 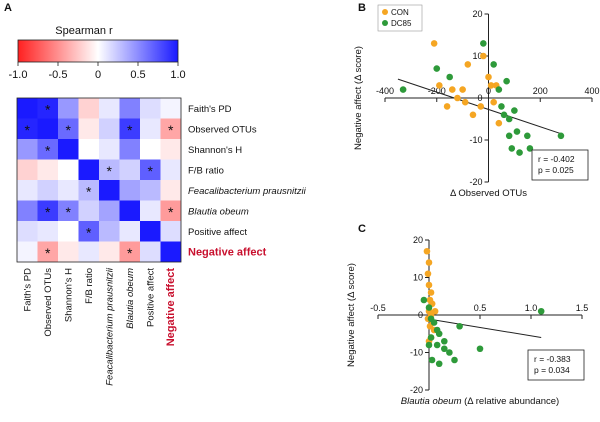 What do you see at coordinates (437, 91) in the screenshot?
I see `x-tick-label: -200` at bounding box center [437, 91].